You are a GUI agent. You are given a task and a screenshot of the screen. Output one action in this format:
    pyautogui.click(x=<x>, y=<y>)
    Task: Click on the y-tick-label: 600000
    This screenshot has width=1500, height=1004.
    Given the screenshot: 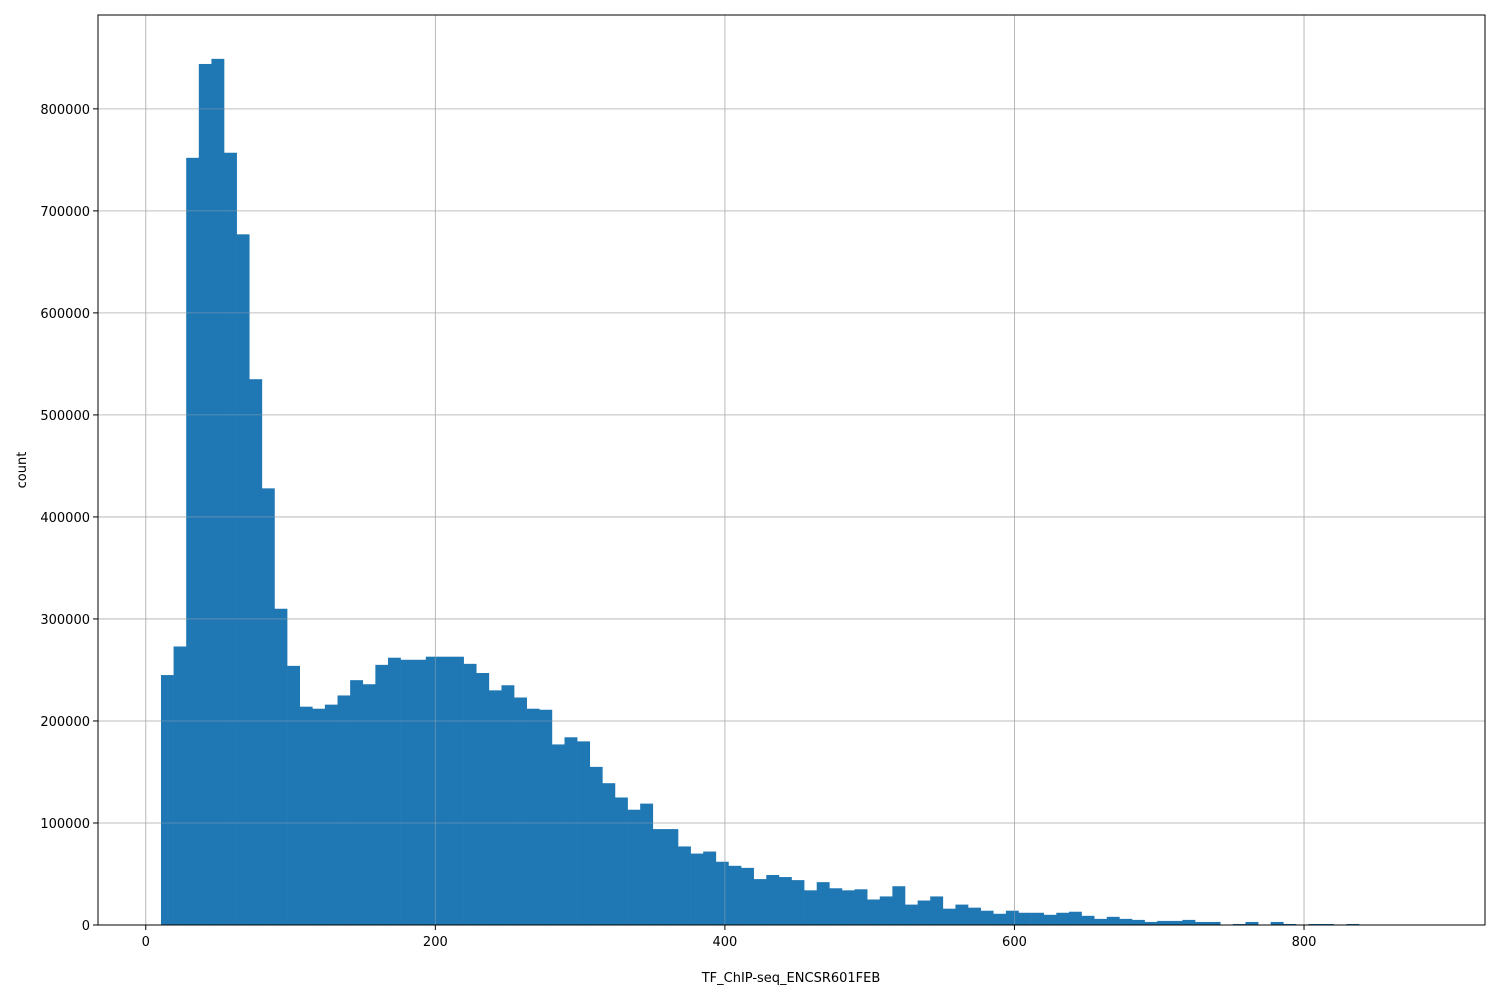 What is the action you would take?
    pyautogui.click(x=65, y=314)
    